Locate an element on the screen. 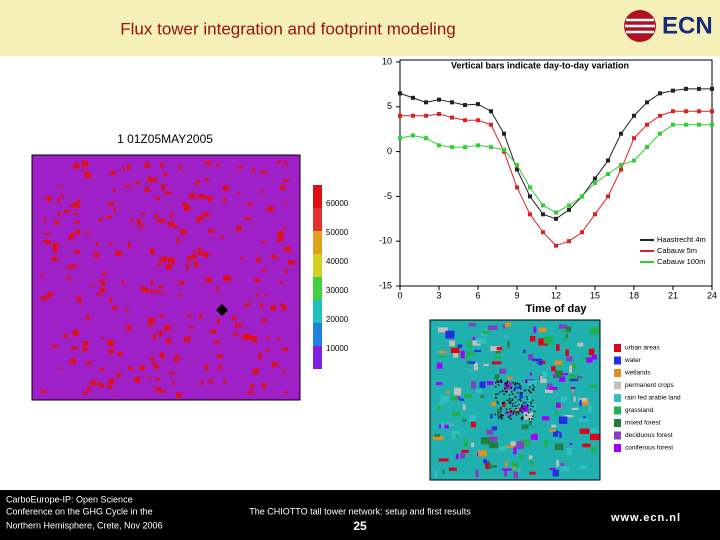 This screenshot has height=540, width=720. legend-label: urban areas is located at coordinates (642, 348).